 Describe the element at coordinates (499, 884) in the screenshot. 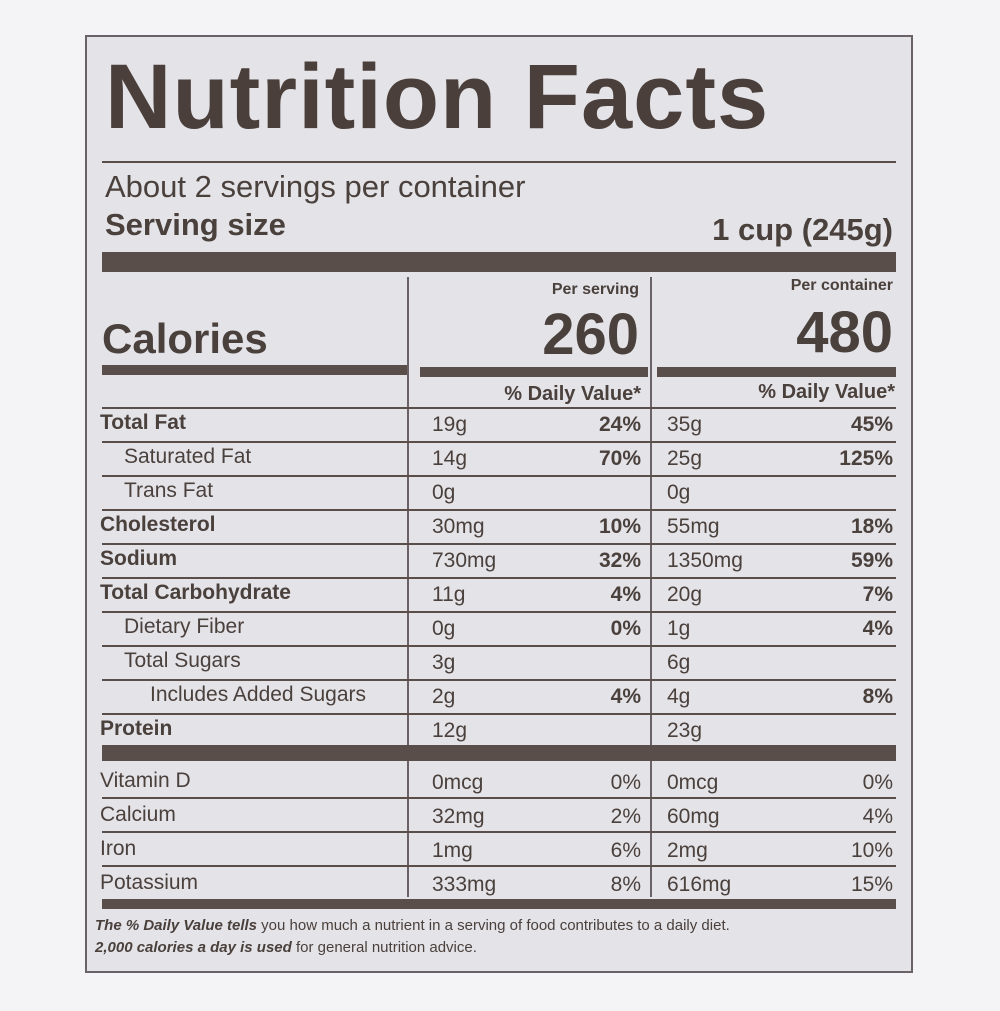

I see `vitamin-row: Potassium 333mg 8% 616mg 15%` at that location.